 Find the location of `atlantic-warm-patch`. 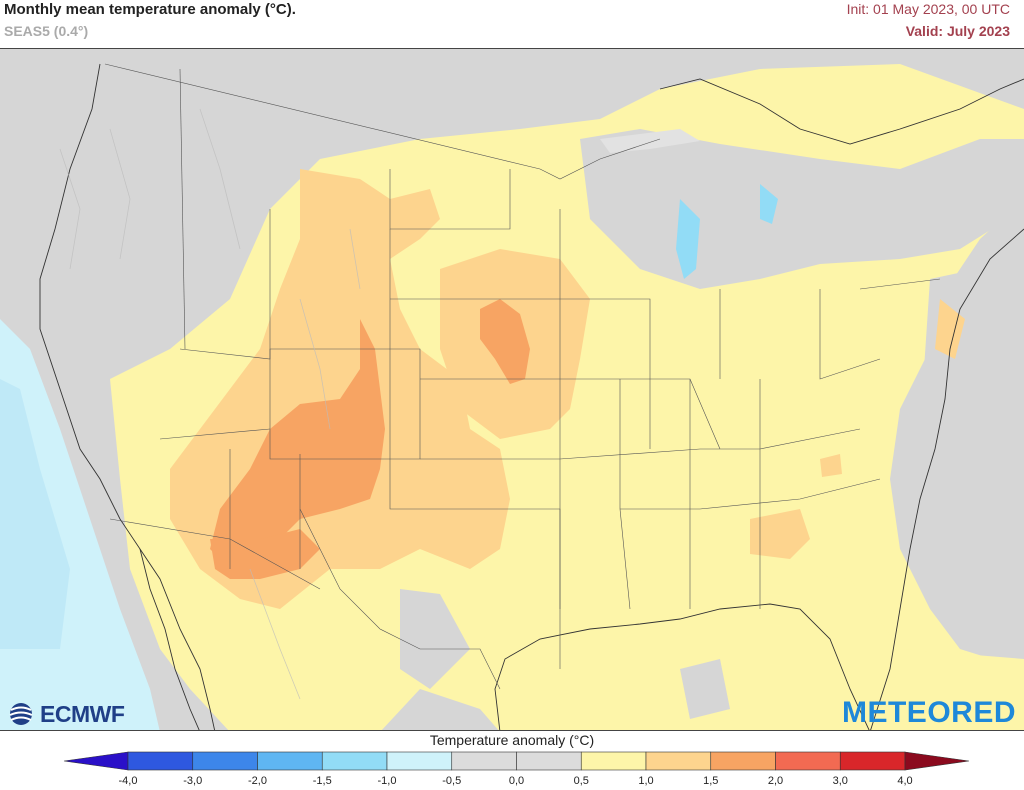

atlantic-warm-patch is located at coordinates (950, 329).